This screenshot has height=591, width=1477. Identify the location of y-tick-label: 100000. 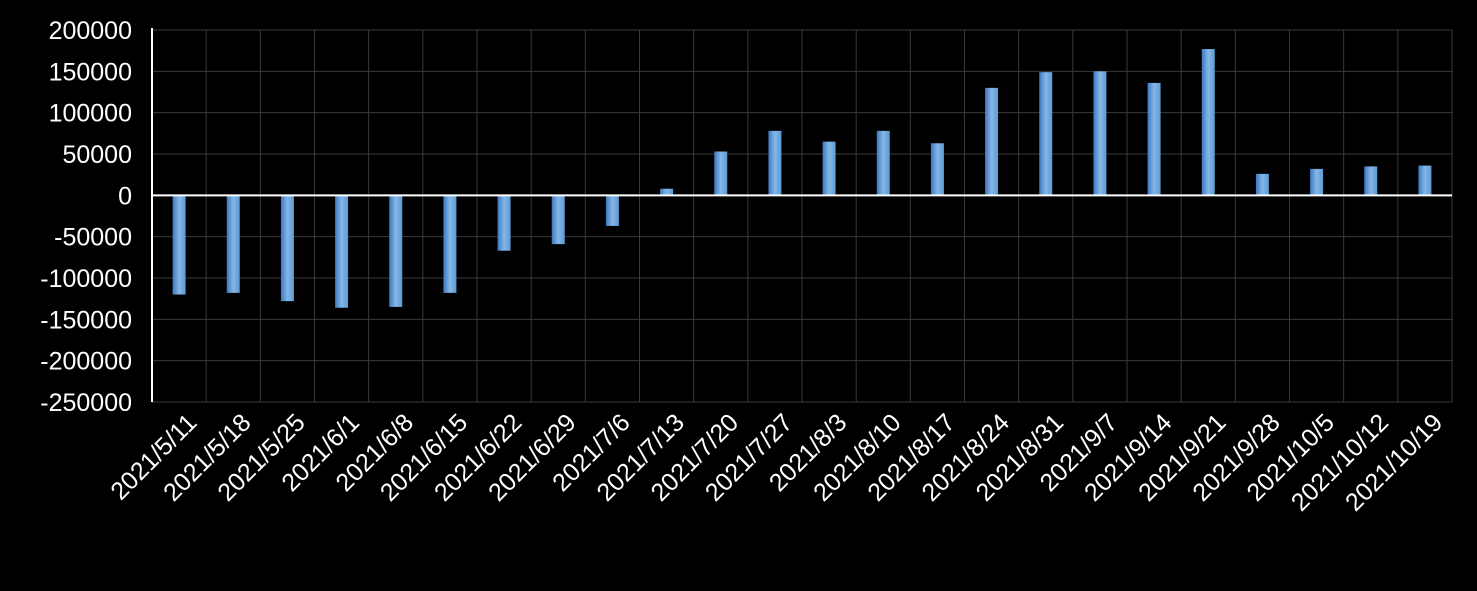
(90, 114).